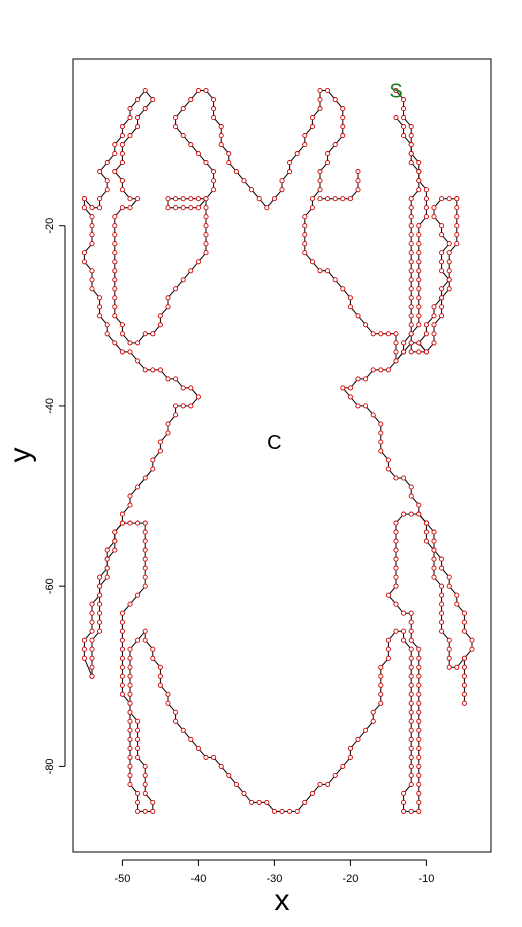 The height and width of the screenshot is (927, 522). Describe the element at coordinates (55, 496) in the screenshot. I see `y-axis: -20 -40 -60 -80` at that location.